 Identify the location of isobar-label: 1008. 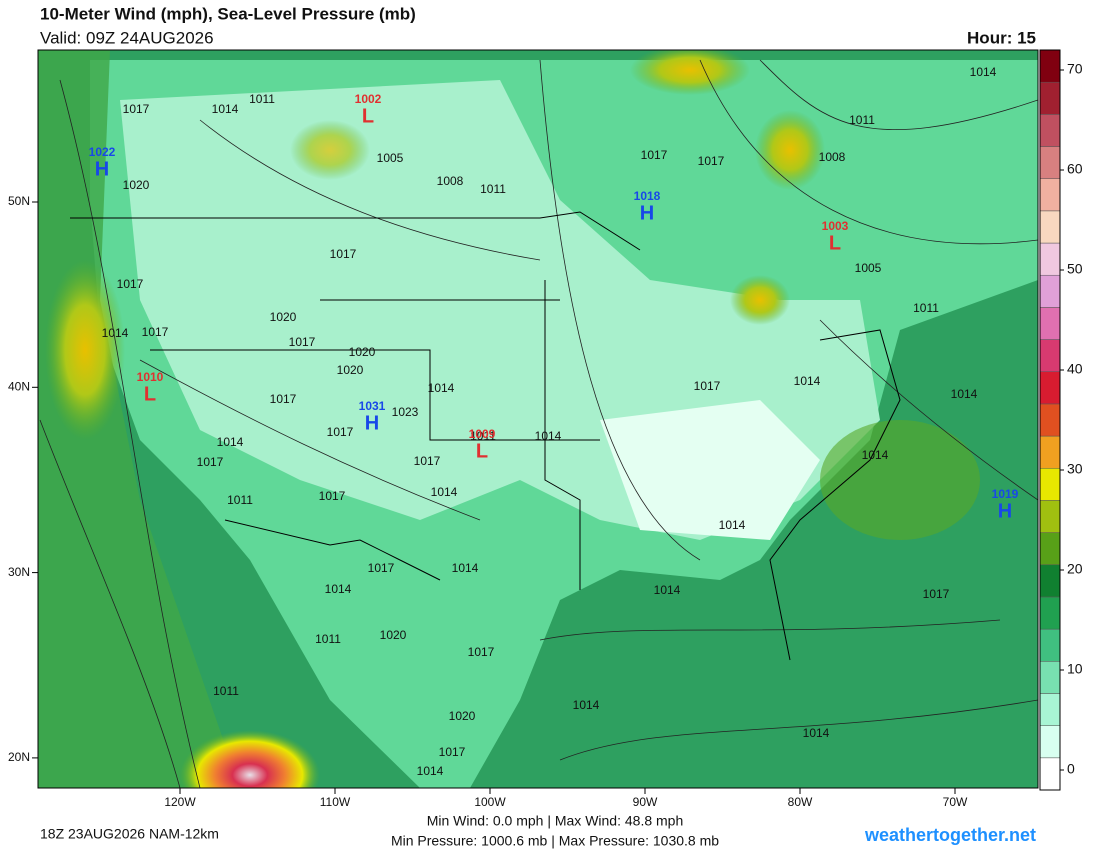
(450, 181).